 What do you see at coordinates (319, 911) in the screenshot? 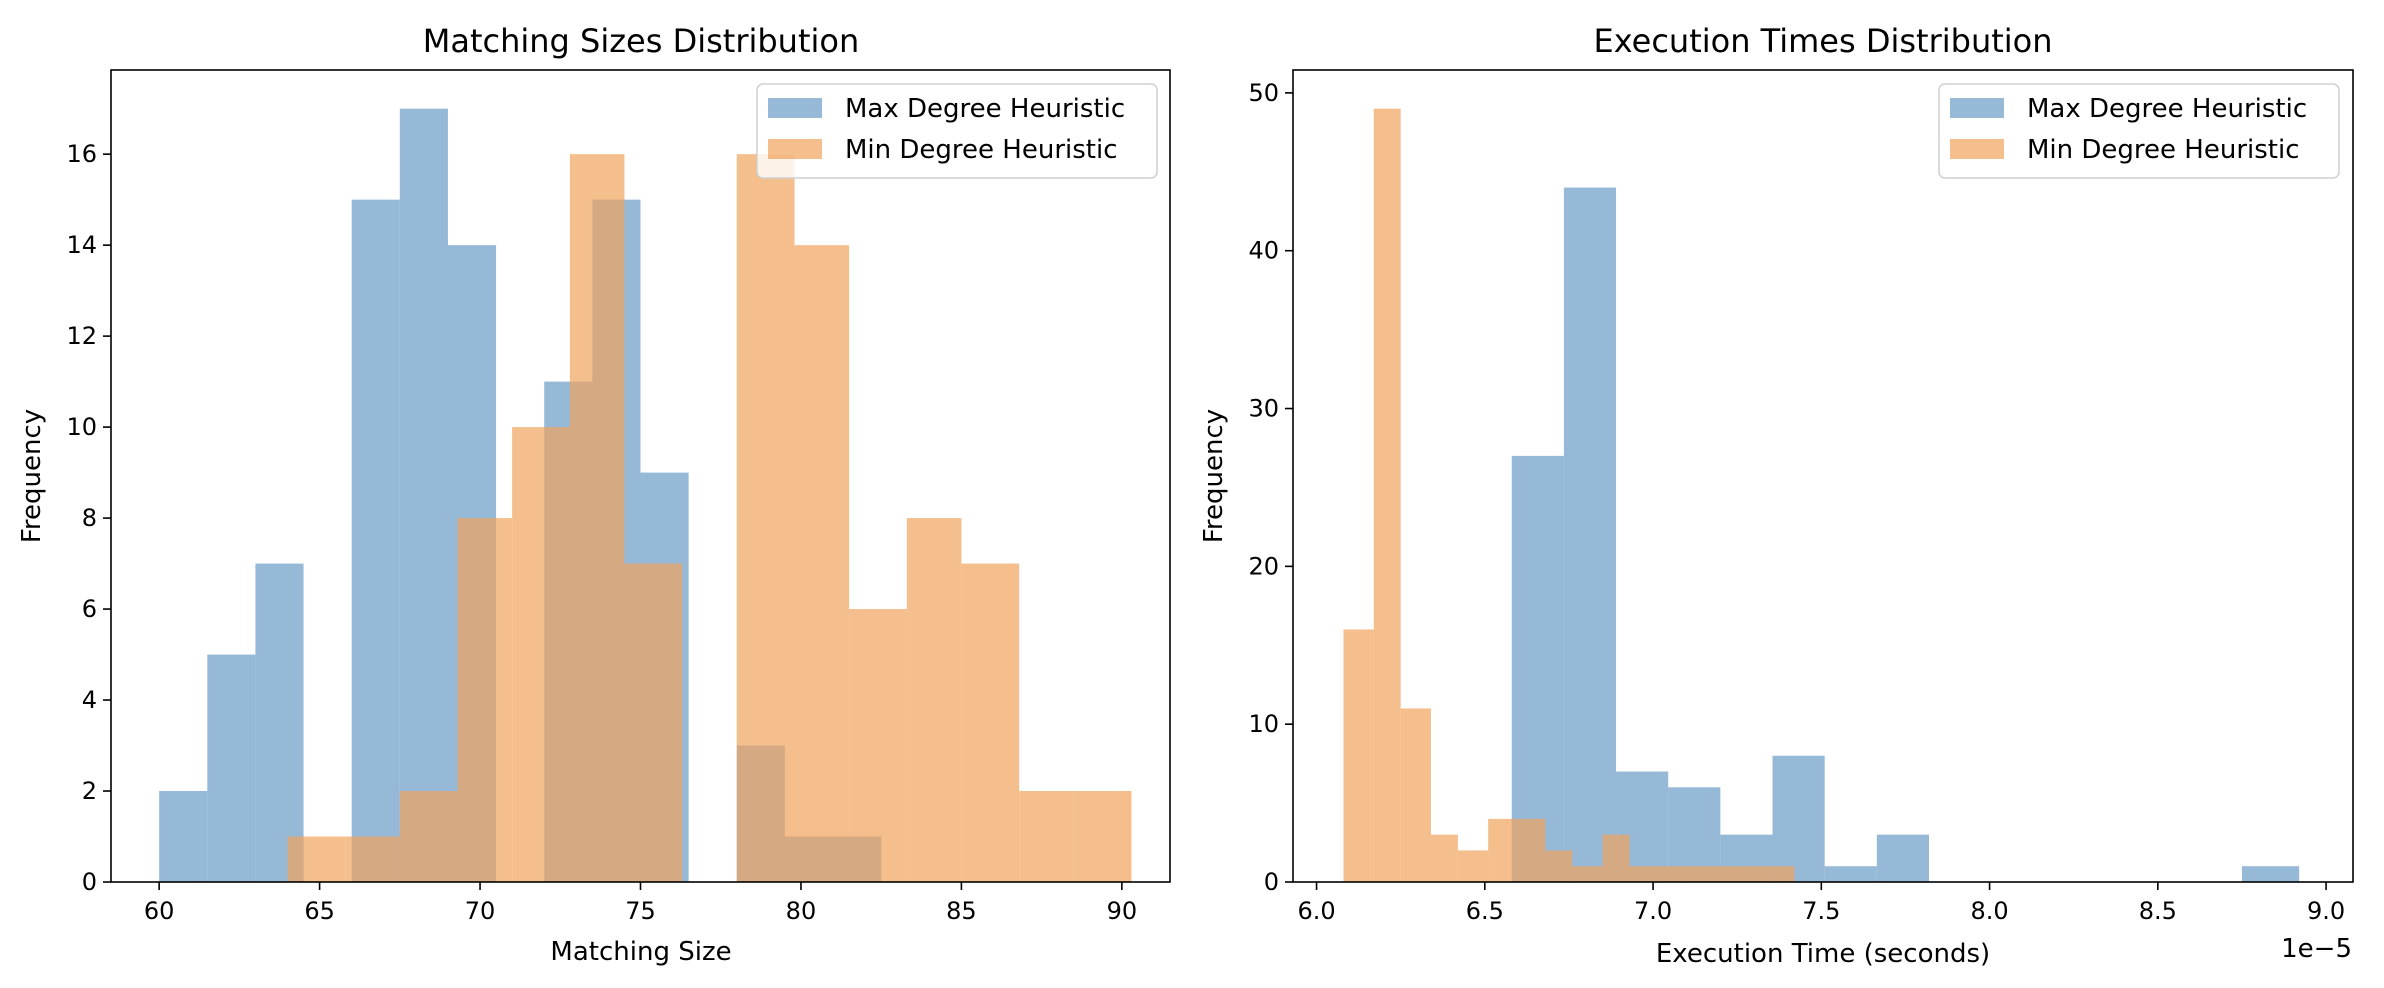
I see `x-tick-label: 65` at bounding box center [319, 911].